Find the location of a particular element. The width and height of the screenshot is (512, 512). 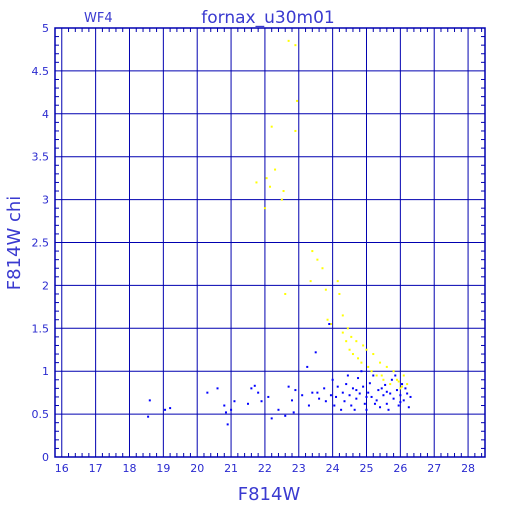

chart-title: fornax_u30m01 is located at coordinates (267, 18).